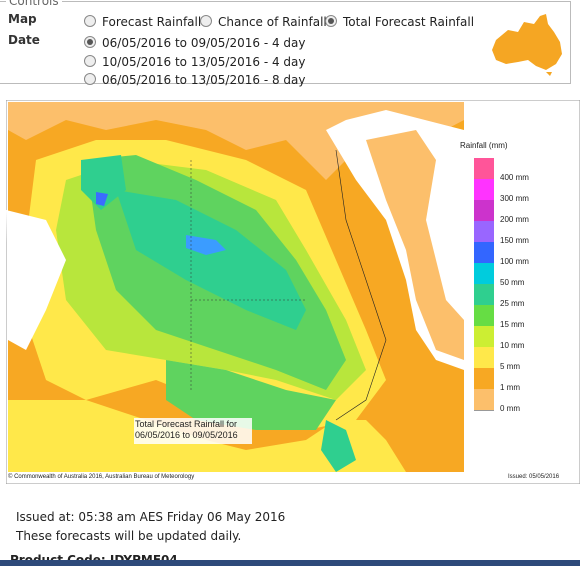 The image size is (580, 567). I want to click on legend-label: 10 mm, so click(512, 345).